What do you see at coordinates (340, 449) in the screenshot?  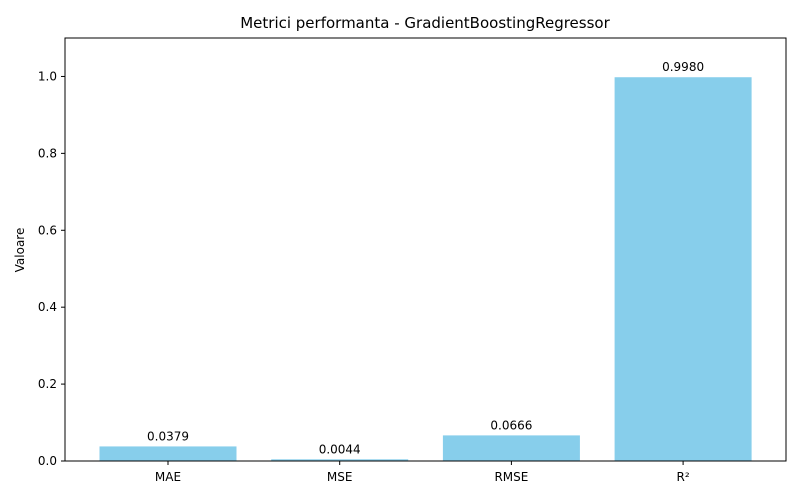 I see `data-label-1: 0.0044` at bounding box center [340, 449].